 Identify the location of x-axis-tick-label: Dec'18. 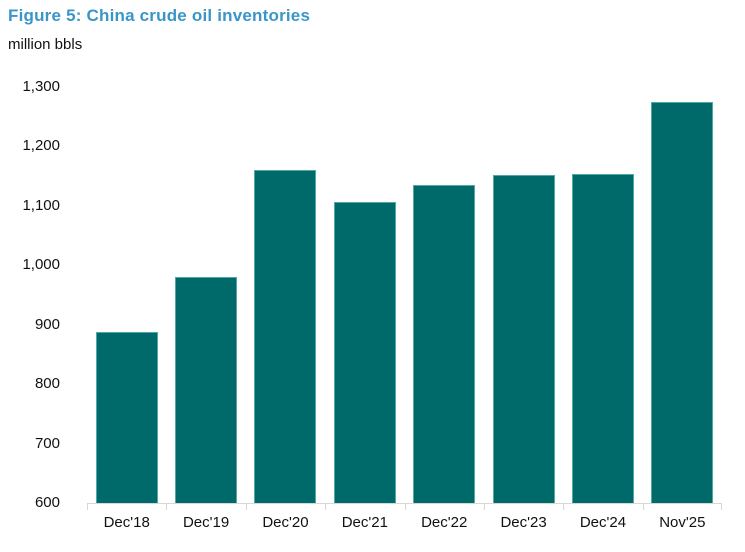
(126, 522).